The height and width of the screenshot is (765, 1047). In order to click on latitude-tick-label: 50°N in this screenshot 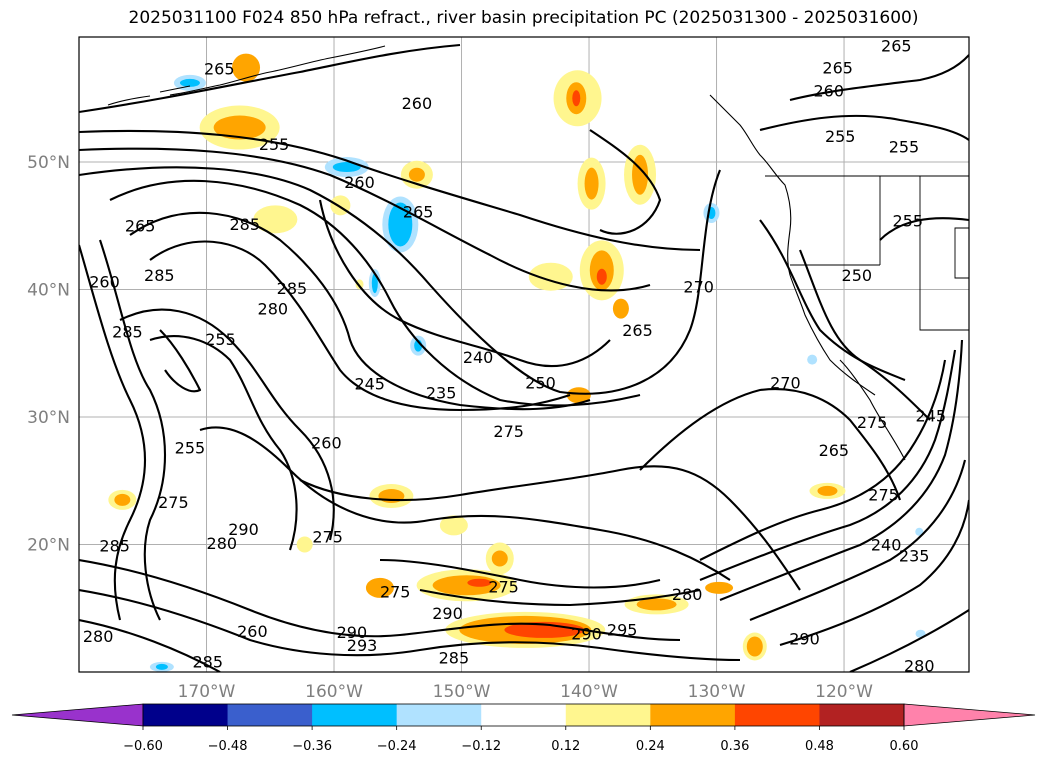, I will do `click(48, 163)`.